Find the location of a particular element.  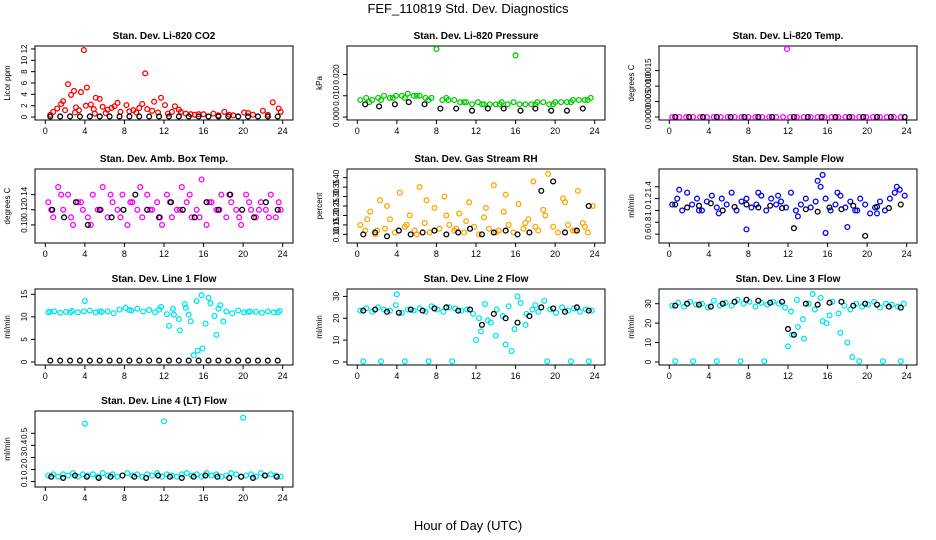

y-tick-label: 0.20 is located at coordinates (336, 215).